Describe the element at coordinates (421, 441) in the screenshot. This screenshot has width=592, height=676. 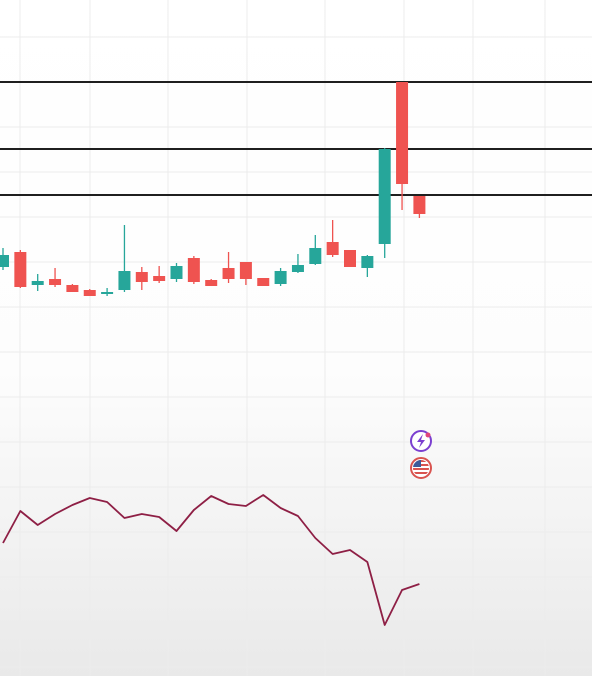
I see `event-icon` at that location.